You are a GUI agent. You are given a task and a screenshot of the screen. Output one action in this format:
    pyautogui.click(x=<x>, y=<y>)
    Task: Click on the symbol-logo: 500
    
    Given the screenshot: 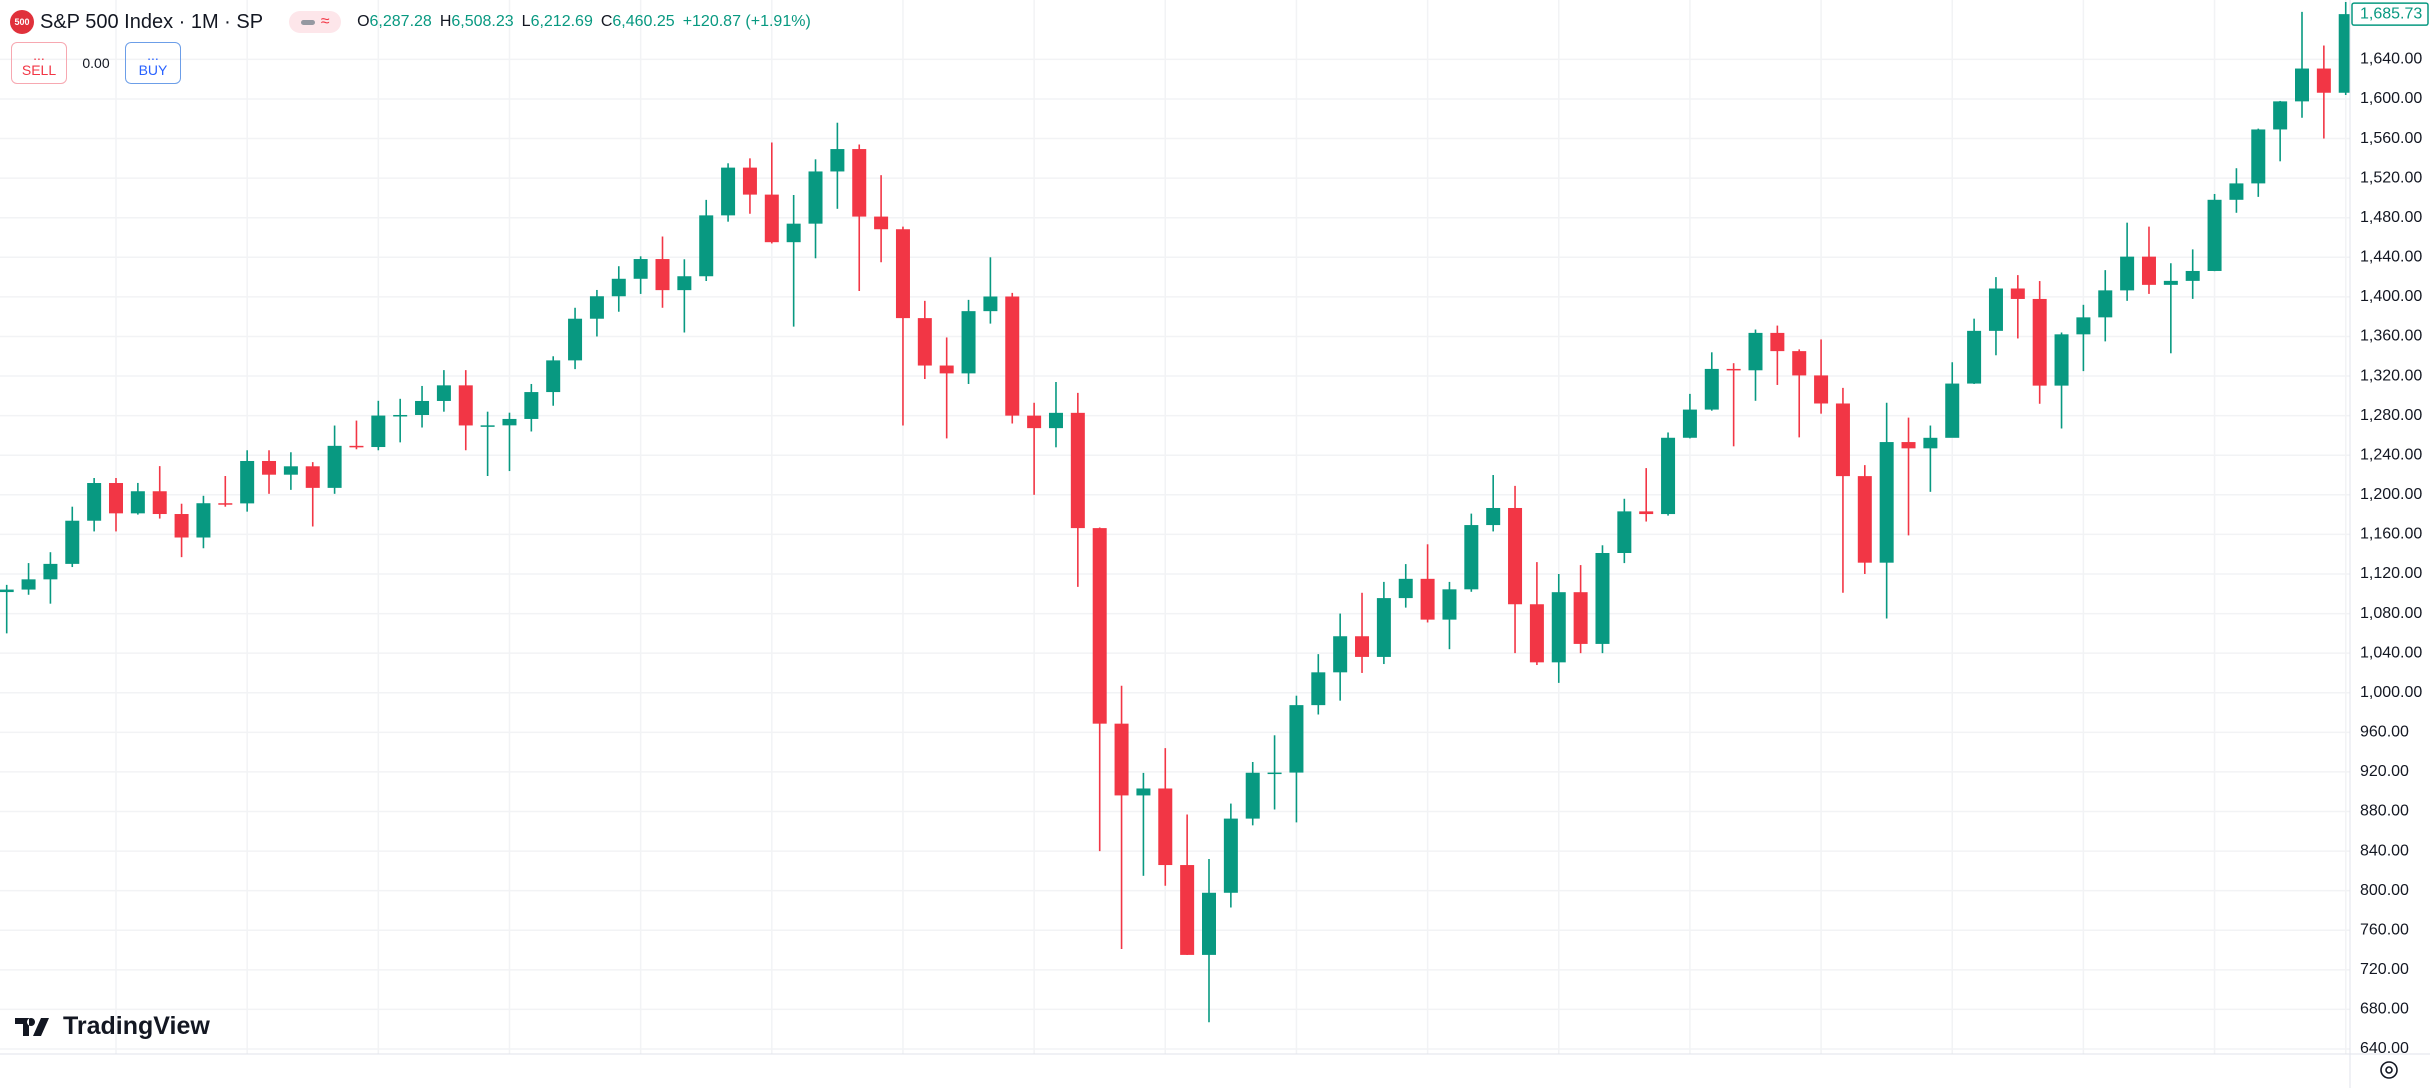 What is the action you would take?
    pyautogui.click(x=22, y=22)
    